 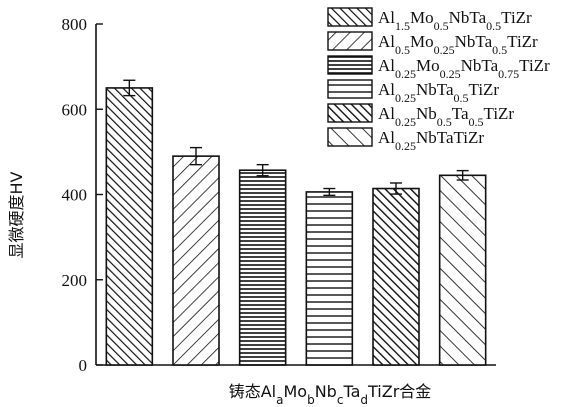 What do you see at coordinates (438, 92) in the screenshot?
I see `legend-label-4: Al0.25NbTa0.5TiZr` at bounding box center [438, 92].